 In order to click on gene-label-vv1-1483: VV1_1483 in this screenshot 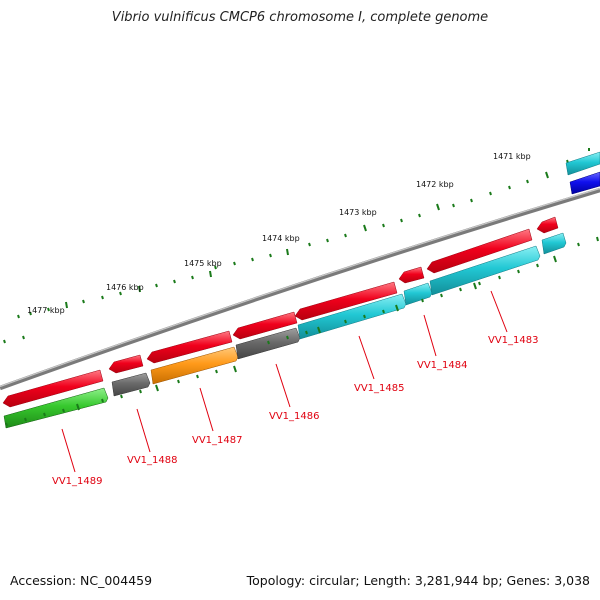, I will do `click(513, 340)`.